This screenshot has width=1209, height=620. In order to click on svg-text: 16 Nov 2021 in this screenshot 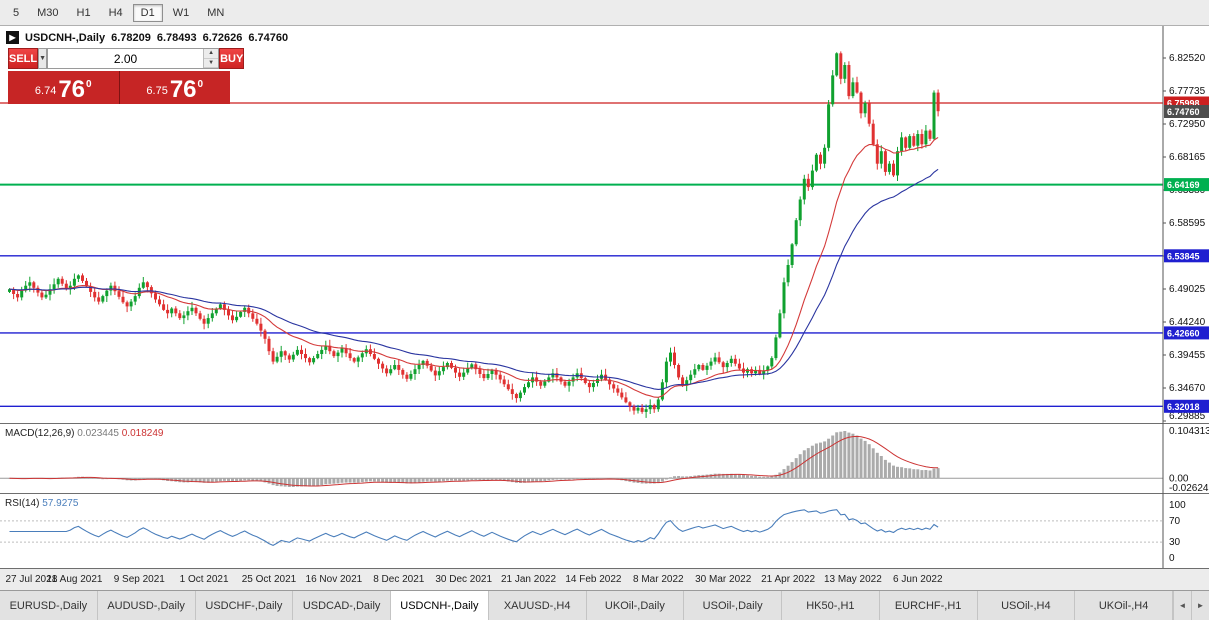, I will do `click(334, 579)`.